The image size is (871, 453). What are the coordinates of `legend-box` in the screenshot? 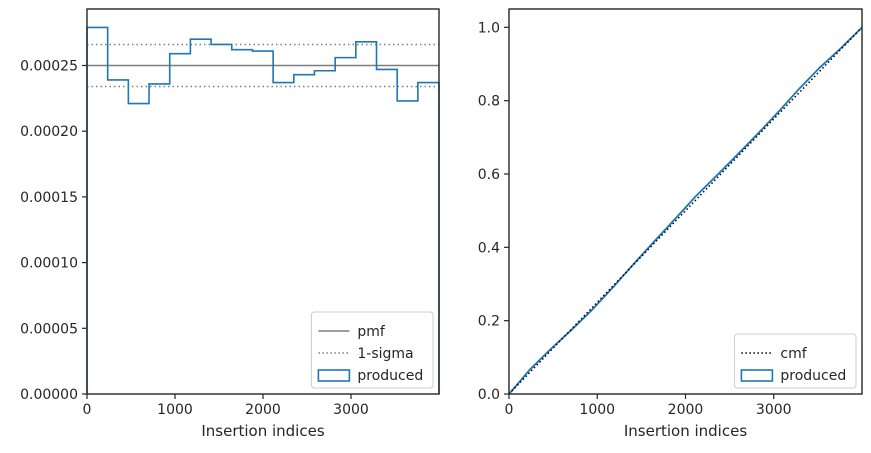 It's located at (795, 361).